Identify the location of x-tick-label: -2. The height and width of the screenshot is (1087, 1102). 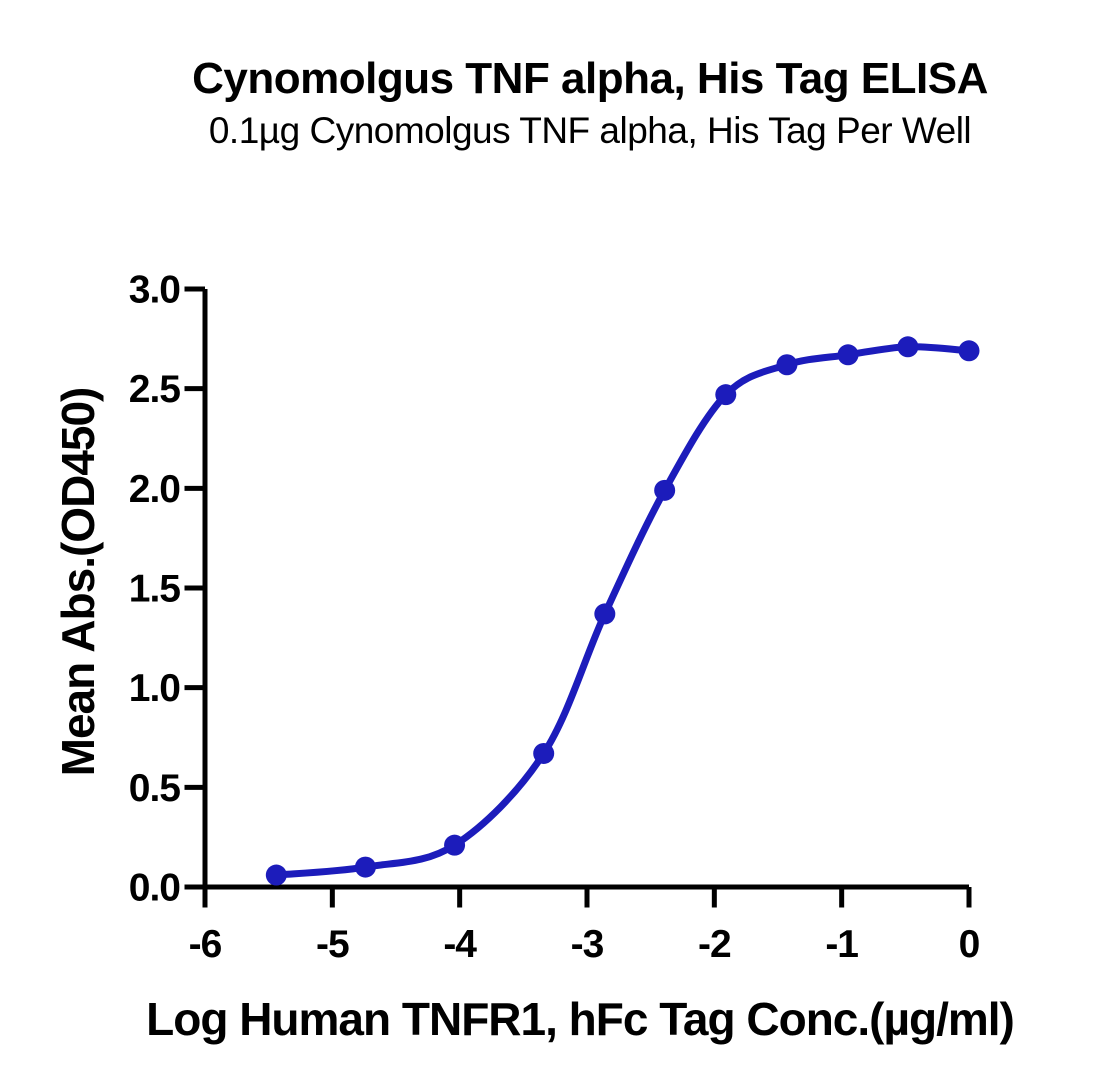
(714, 944).